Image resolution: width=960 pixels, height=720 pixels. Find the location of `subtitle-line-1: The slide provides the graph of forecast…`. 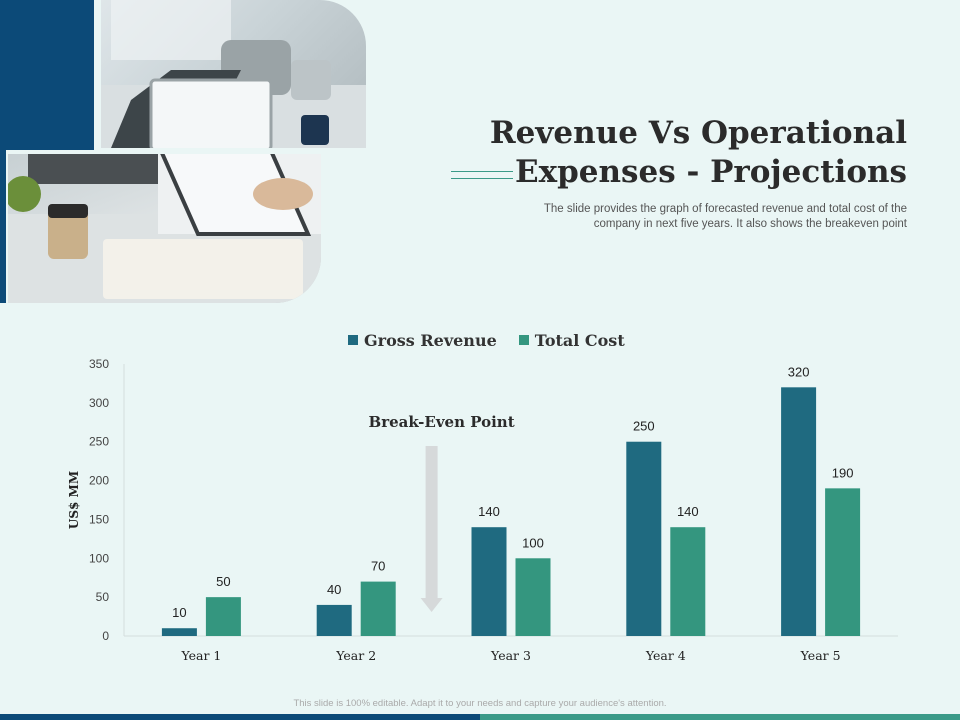

subtitle-line-1: The slide provides the graph of forecast… is located at coordinates (725, 209).